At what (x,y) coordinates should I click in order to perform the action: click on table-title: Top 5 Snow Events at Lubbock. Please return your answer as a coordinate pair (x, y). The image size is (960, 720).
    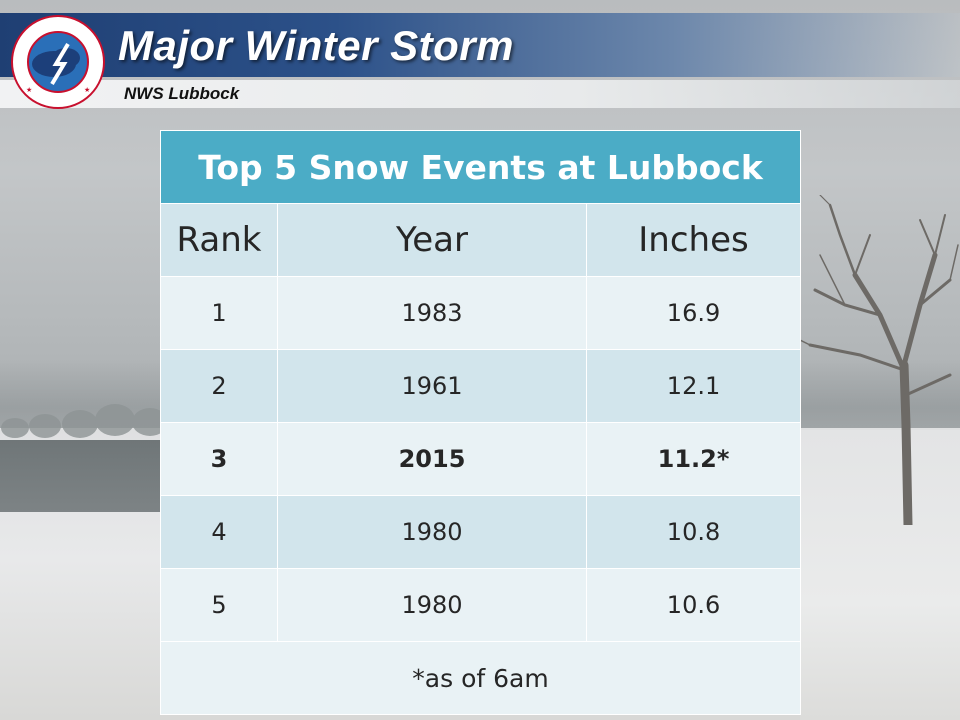
    Looking at the image, I should click on (480, 167).